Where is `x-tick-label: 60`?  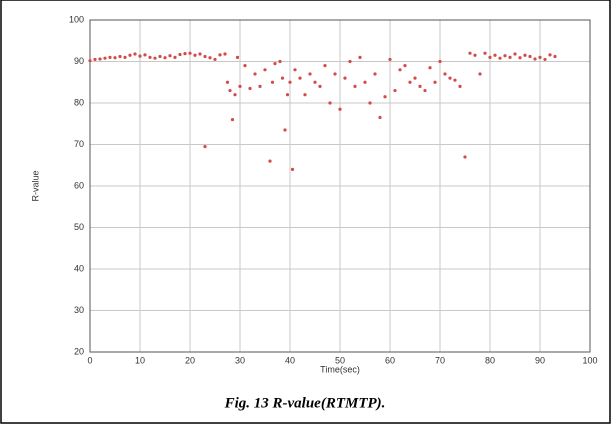 x-tick-label: 60 is located at coordinates (390, 360).